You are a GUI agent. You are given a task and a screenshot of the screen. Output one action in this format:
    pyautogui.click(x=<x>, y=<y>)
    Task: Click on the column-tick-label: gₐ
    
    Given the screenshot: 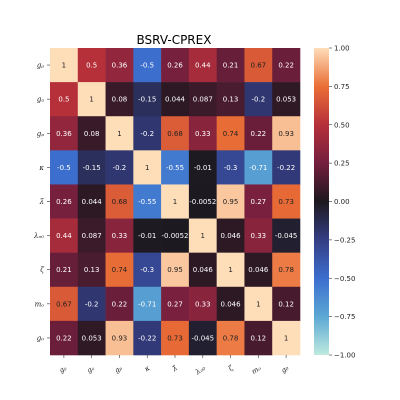 What is the action you would take?
    pyautogui.click(x=90, y=369)
    